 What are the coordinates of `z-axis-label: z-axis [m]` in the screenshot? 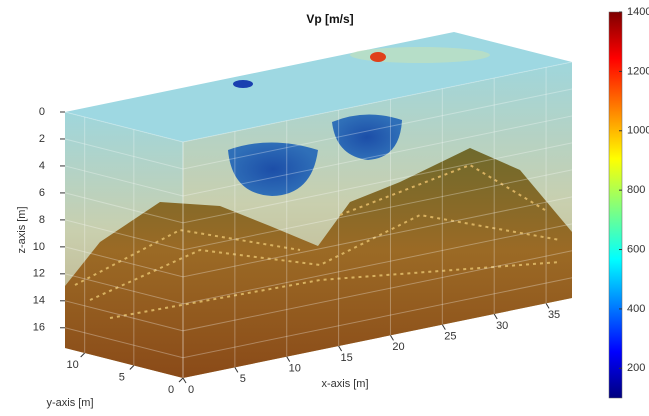 It's located at (22, 229).